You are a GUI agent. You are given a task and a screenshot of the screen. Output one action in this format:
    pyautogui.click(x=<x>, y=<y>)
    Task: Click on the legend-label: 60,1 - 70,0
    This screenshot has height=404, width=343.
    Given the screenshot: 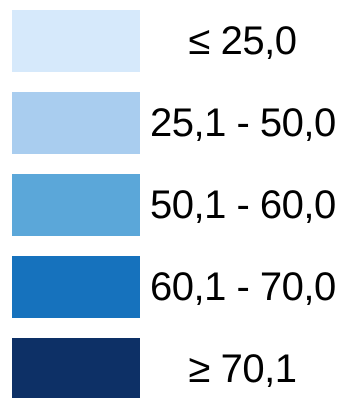 What is the action you would take?
    pyautogui.click(x=243, y=287)
    